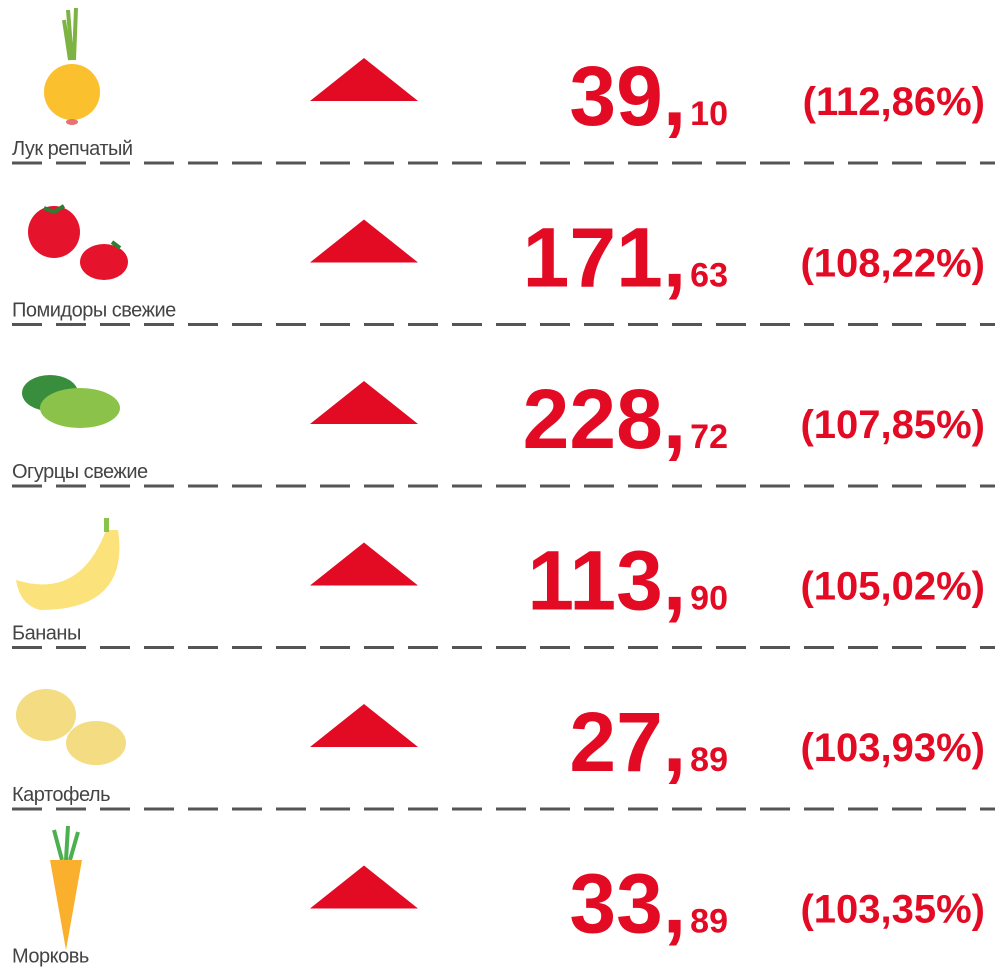 The height and width of the screenshot is (976, 997). What do you see at coordinates (71, 401) in the screenshot?
I see `icon-cucumbers` at bounding box center [71, 401].